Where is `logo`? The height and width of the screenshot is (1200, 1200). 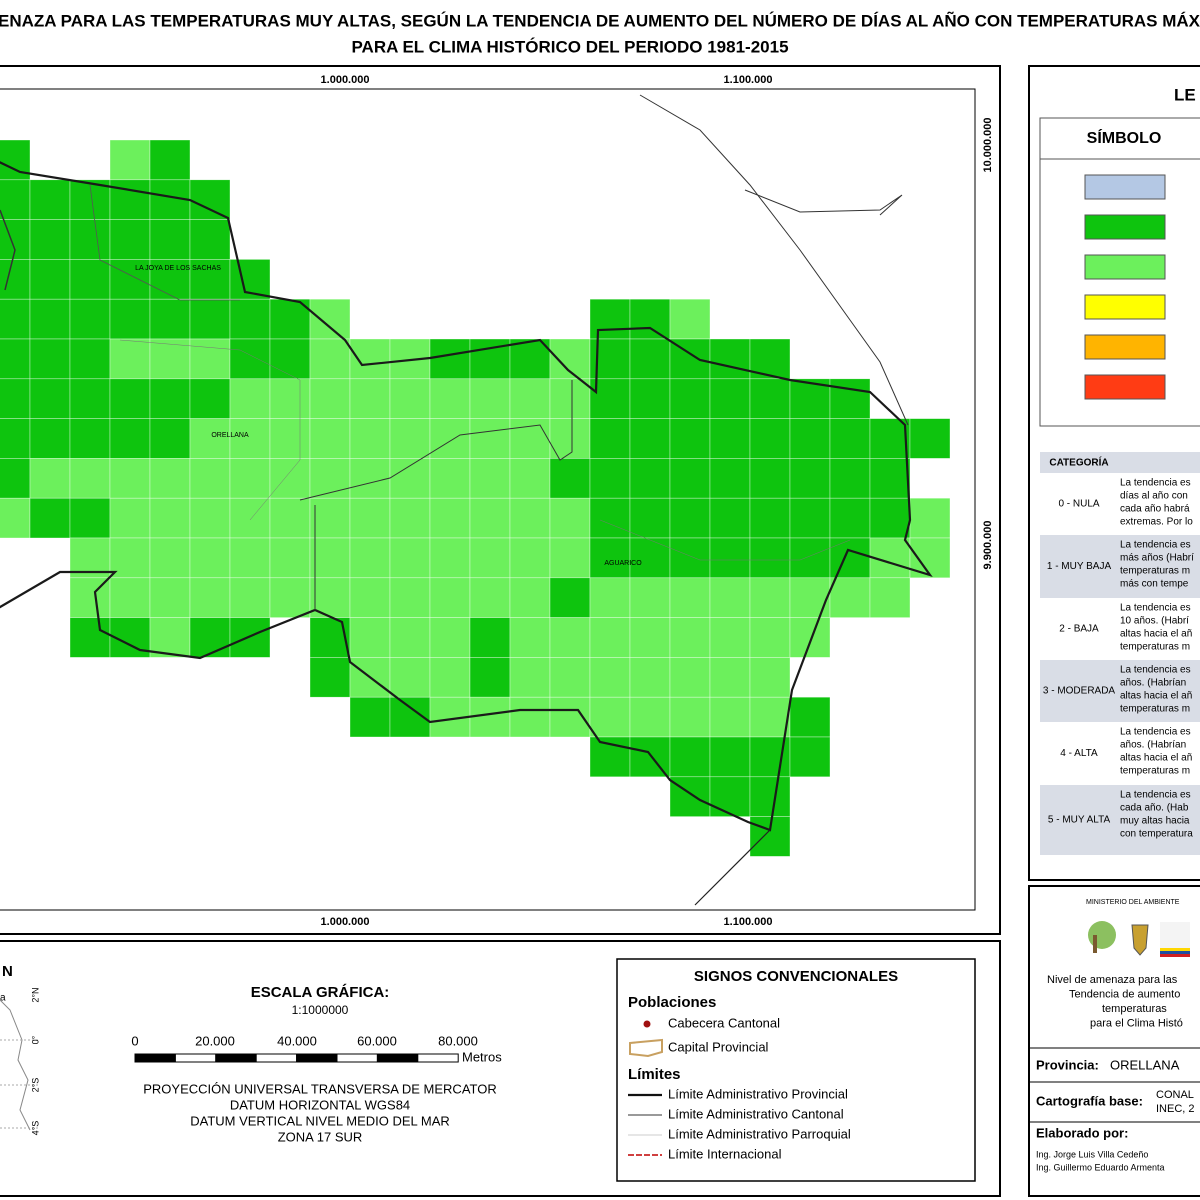
logo is located at coordinates (1175, 935).